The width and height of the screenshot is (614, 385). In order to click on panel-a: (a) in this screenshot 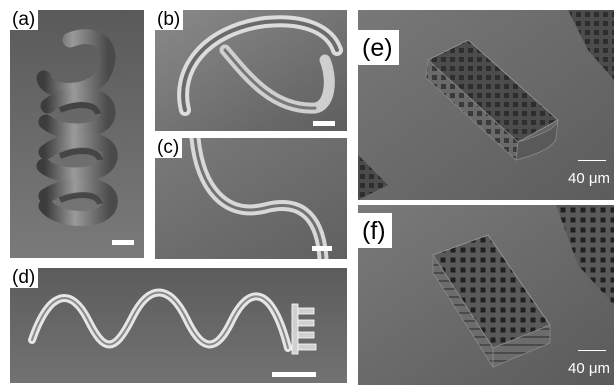, I will do `click(77, 134)`.